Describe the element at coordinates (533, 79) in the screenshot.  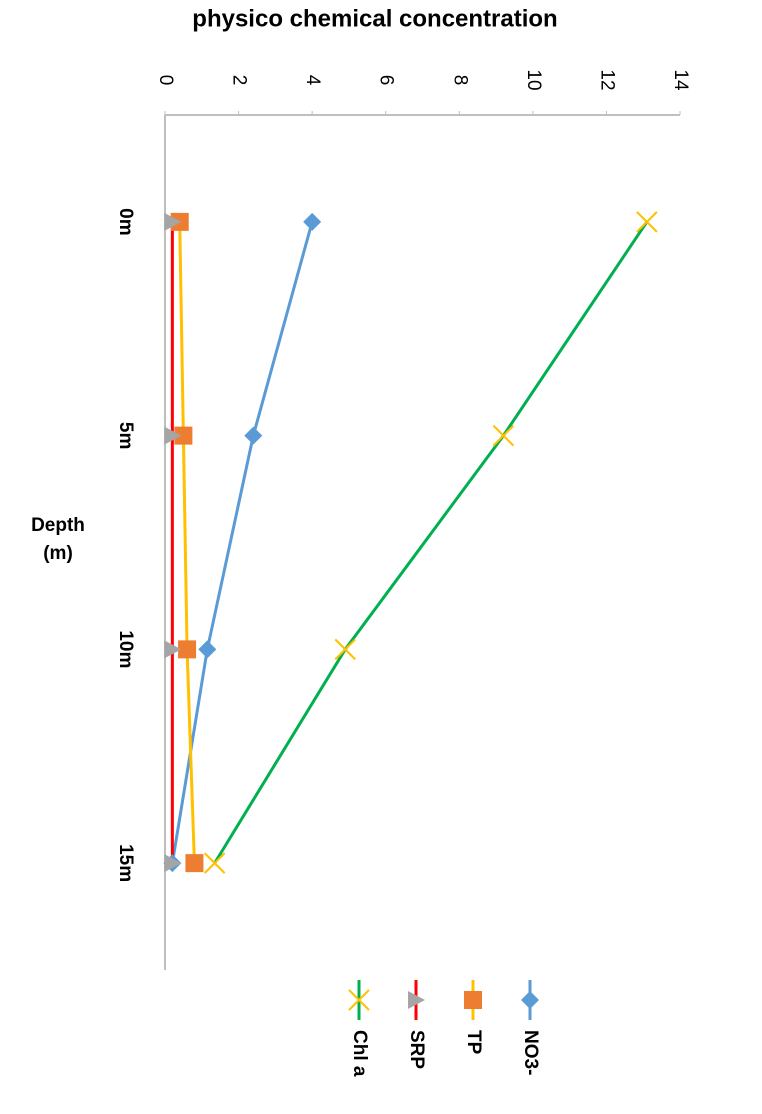
I see `x-tick-label: 10` at that location.